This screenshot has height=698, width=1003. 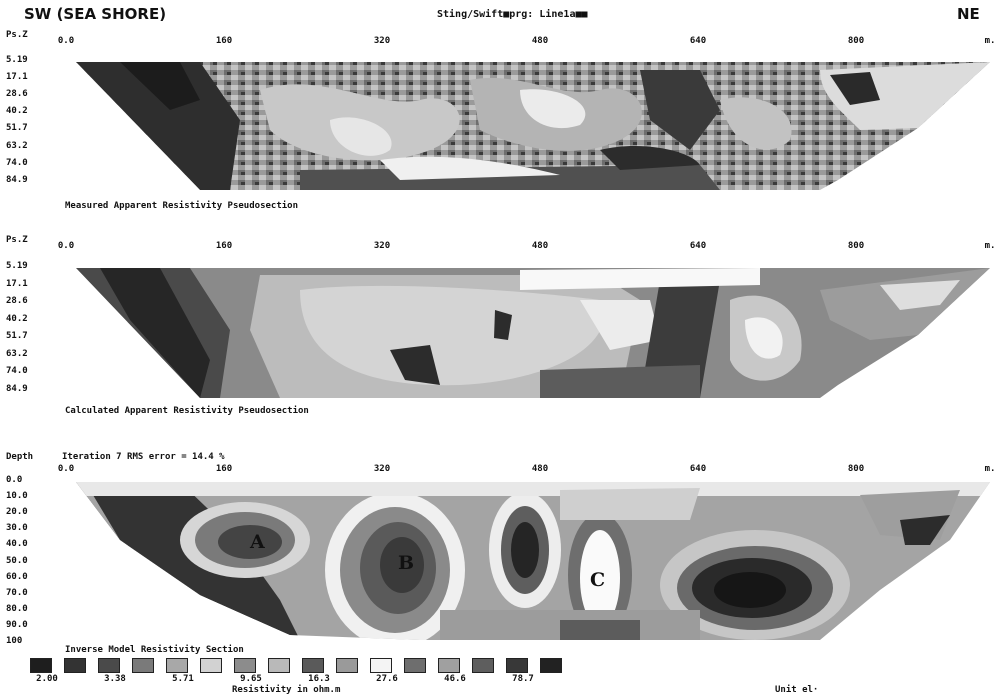 What do you see at coordinates (66, 41) in the screenshot?
I see `panel1-x-tick: 0.0` at bounding box center [66, 41].